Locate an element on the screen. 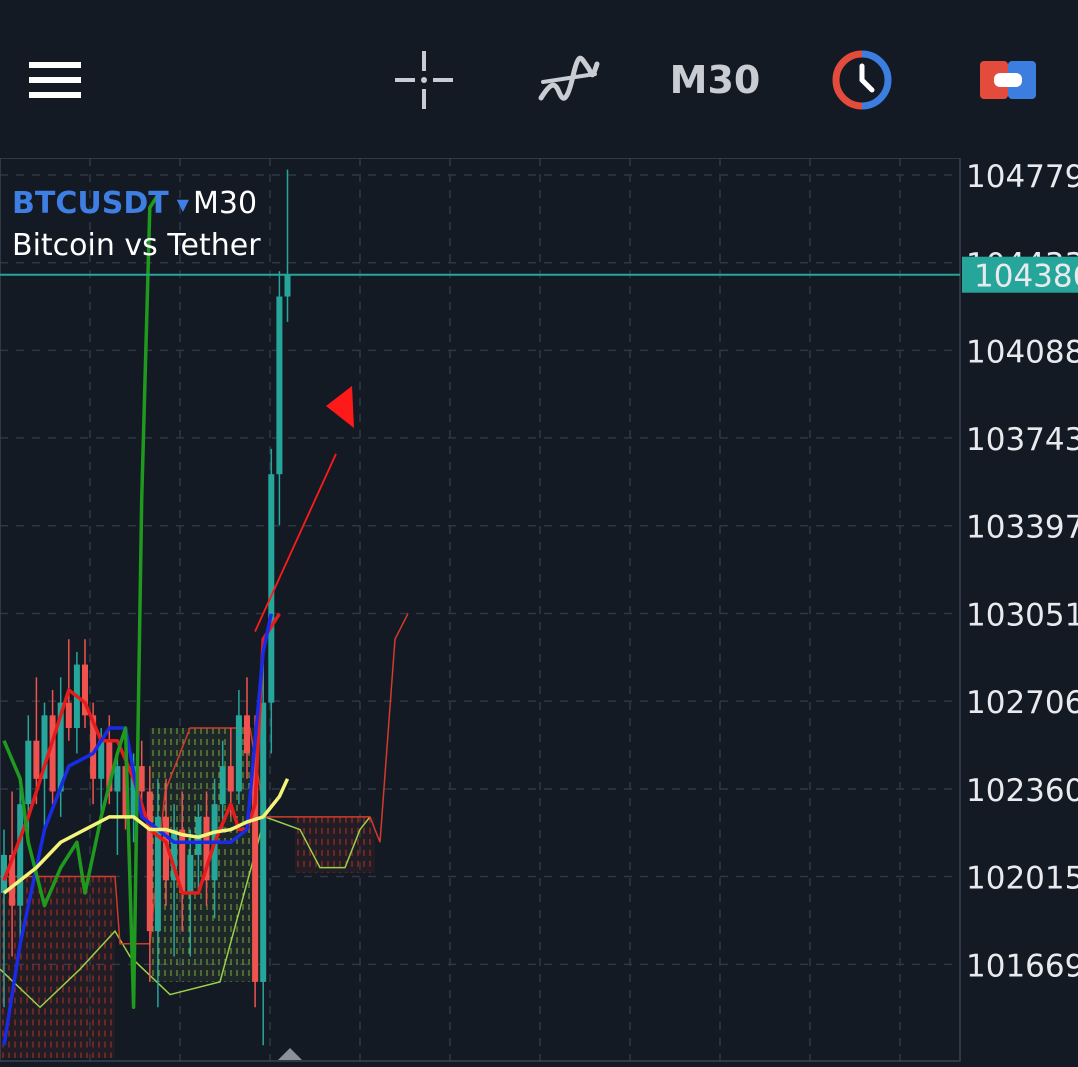 The height and width of the screenshot is (1067, 1078). clock-button is located at coordinates (862, 80).